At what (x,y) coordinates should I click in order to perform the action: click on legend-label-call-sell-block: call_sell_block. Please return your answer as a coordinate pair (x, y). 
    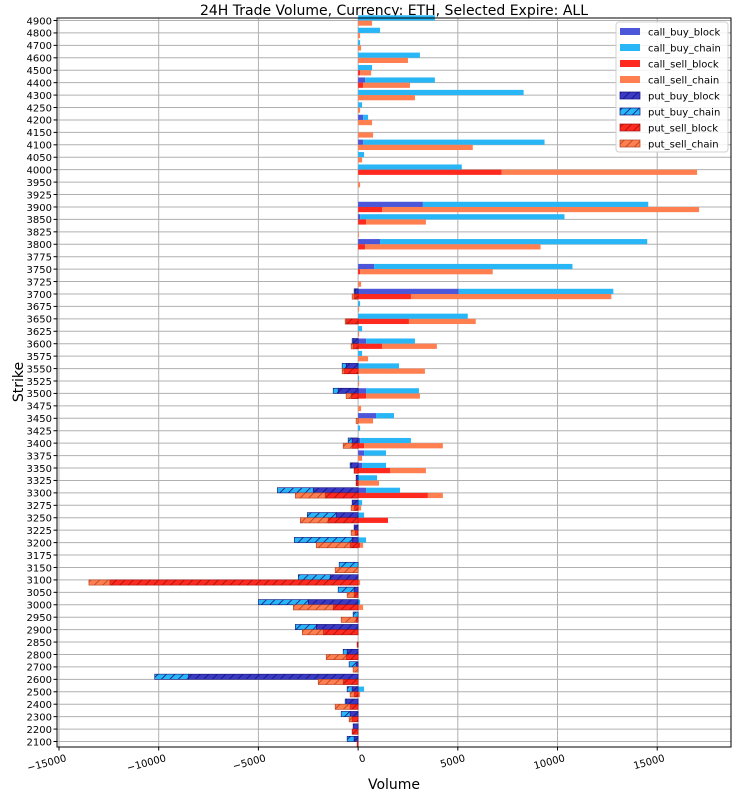
    Looking at the image, I should click on (683, 65).